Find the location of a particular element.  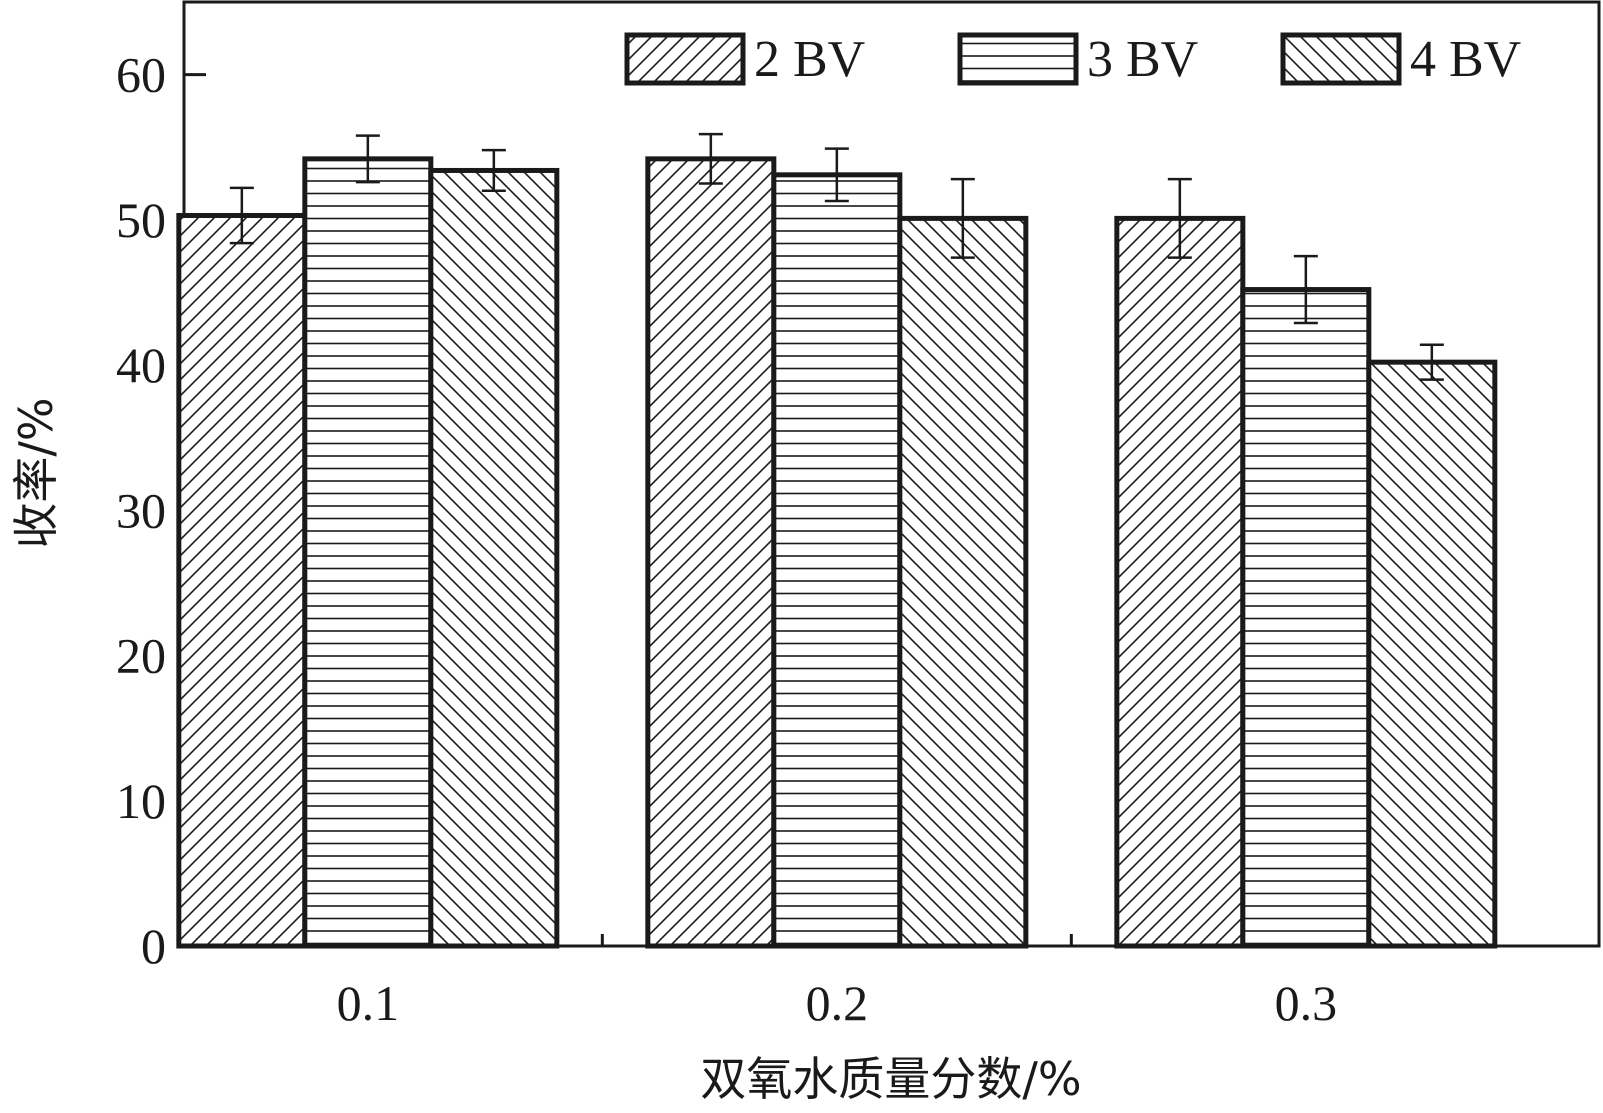

legend: 2 BV 3 BV 4 BV is located at coordinates (1072, 59).